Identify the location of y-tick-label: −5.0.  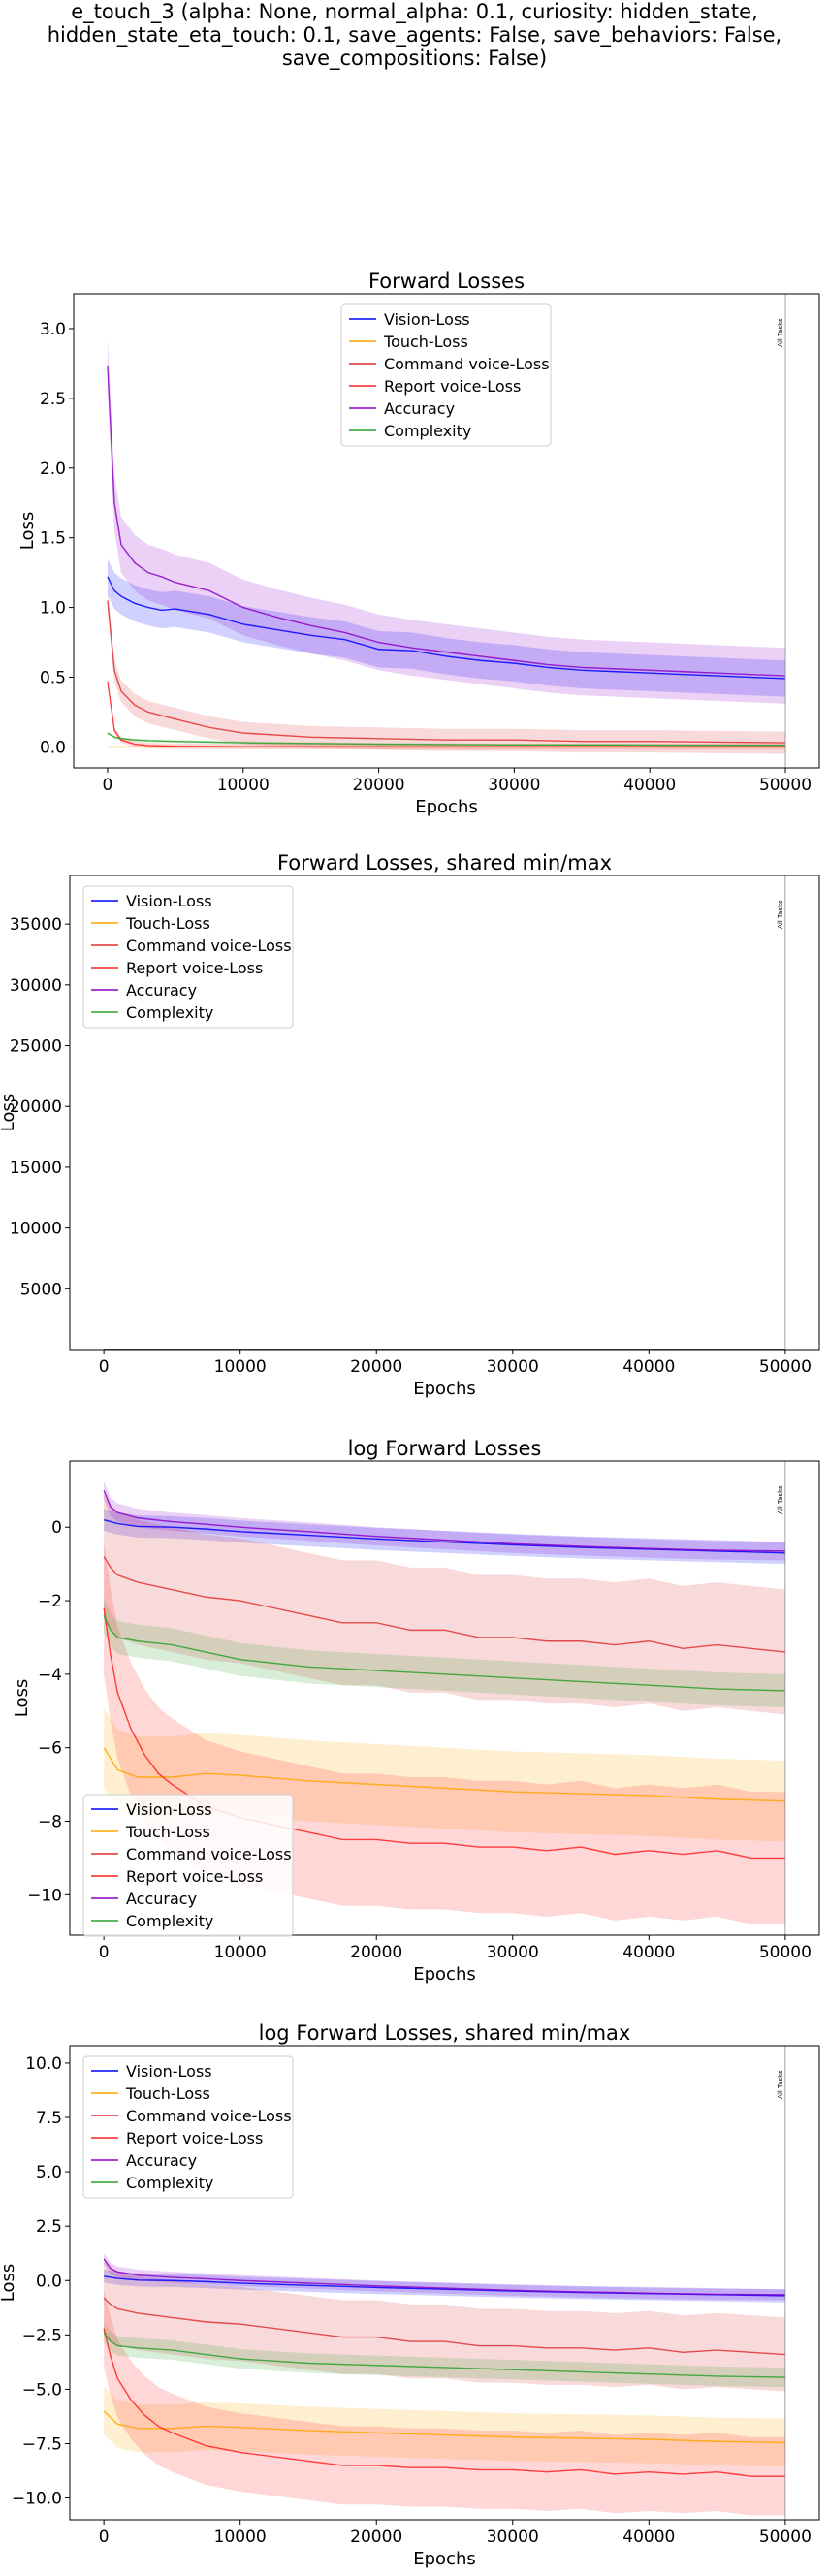
(42, 2390).